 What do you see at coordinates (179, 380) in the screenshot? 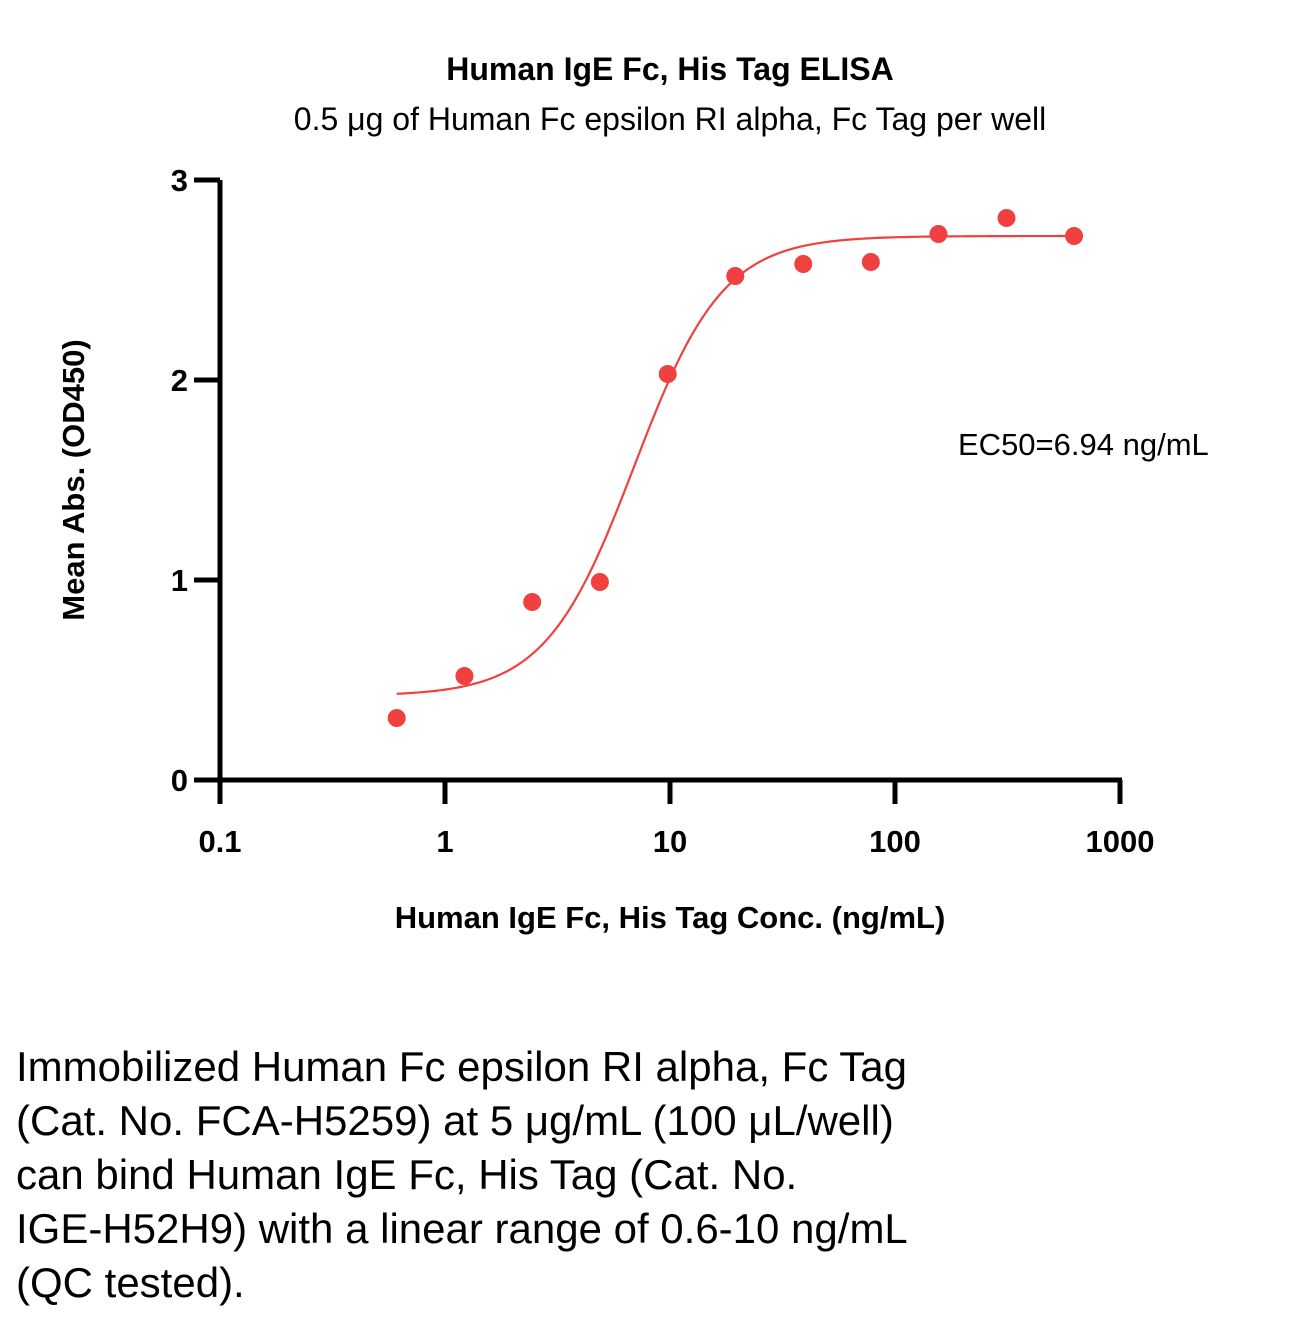
I see `y-tick-label: 2` at bounding box center [179, 380].